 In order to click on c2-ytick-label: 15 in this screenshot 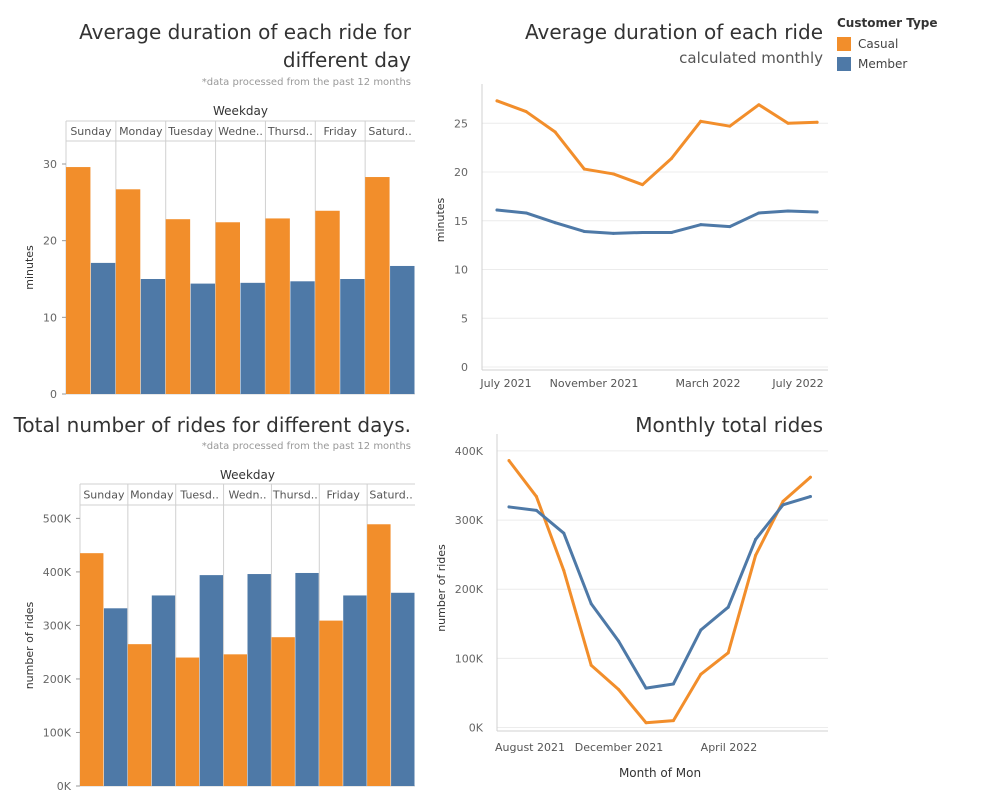, I will do `click(461, 221)`.